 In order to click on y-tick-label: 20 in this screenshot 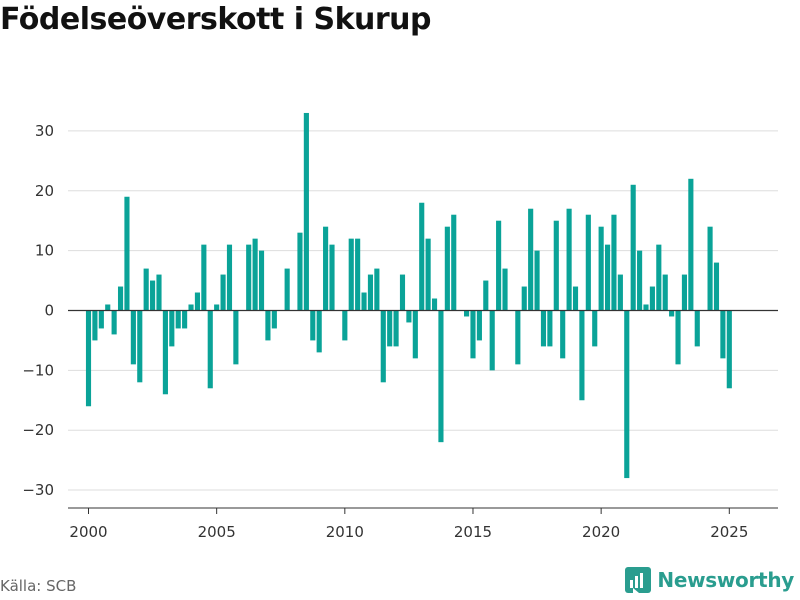, I will do `click(44, 191)`.